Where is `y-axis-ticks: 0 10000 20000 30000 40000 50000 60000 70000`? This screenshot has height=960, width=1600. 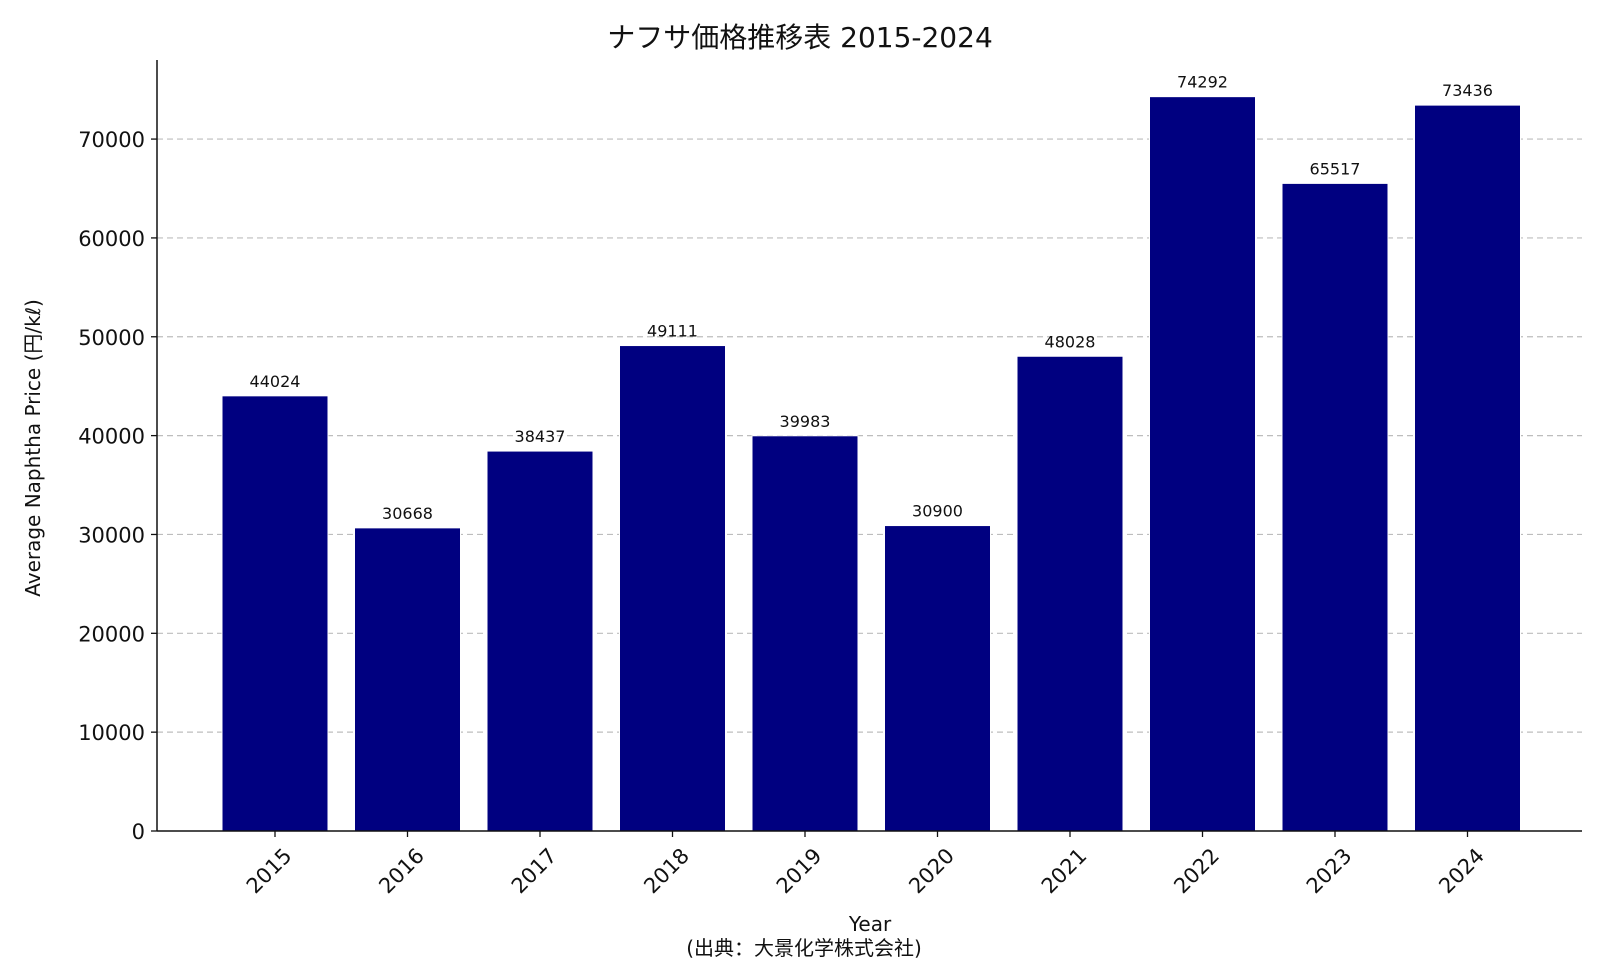
y-axis-ticks: 0 10000 20000 30000 40000 50000 60000 70000 is located at coordinates (117, 486).